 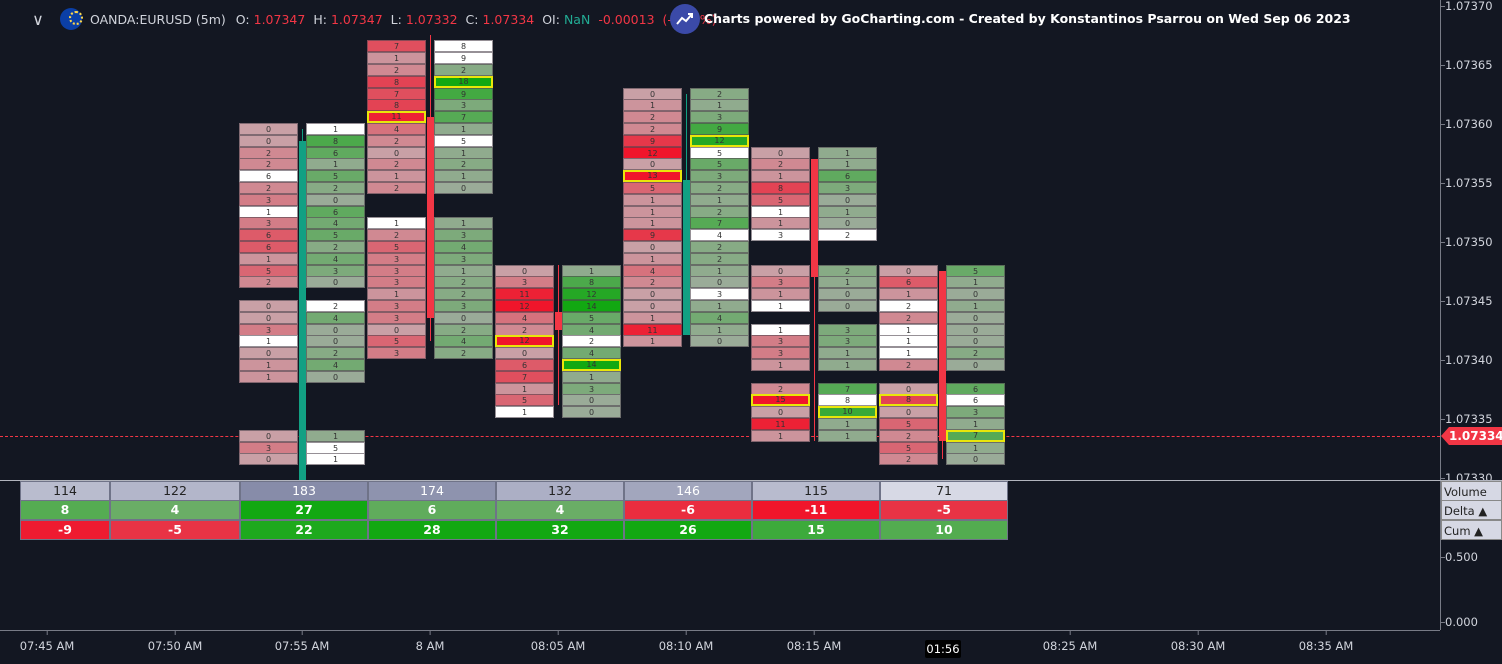 I want to click on delta-label: Delta ▲, so click(x=1471, y=510).